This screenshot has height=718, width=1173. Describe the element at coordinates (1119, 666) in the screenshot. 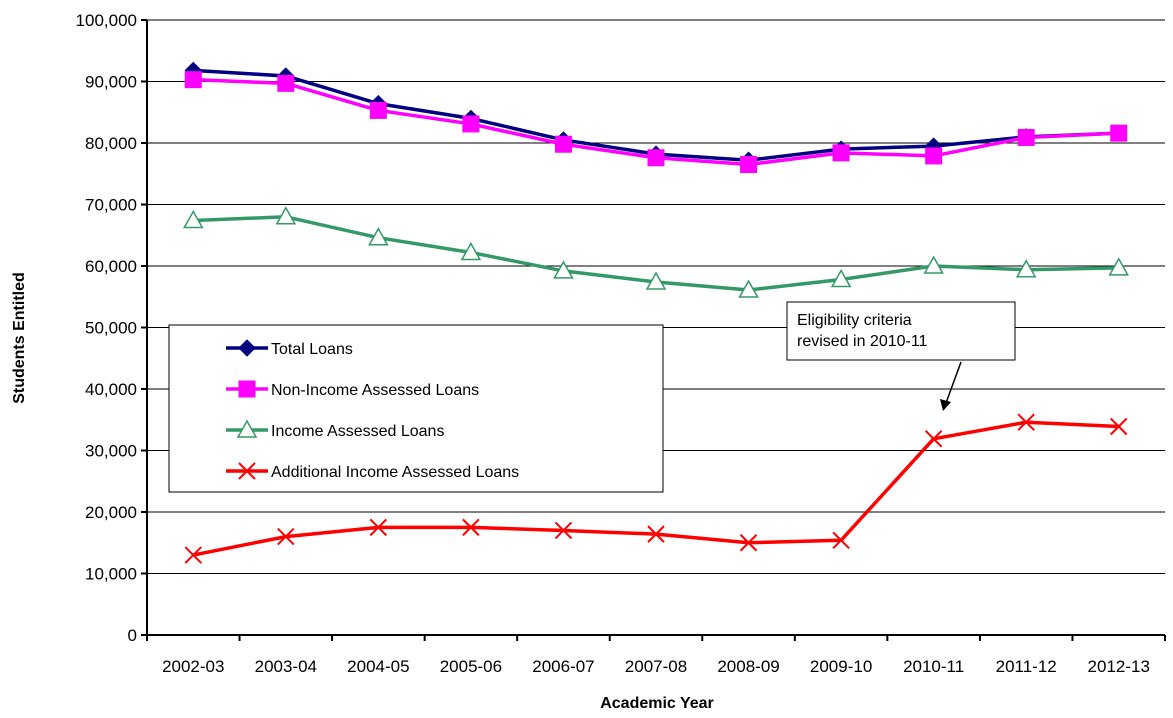

I see `x-tick-label: 2012-13` at that location.